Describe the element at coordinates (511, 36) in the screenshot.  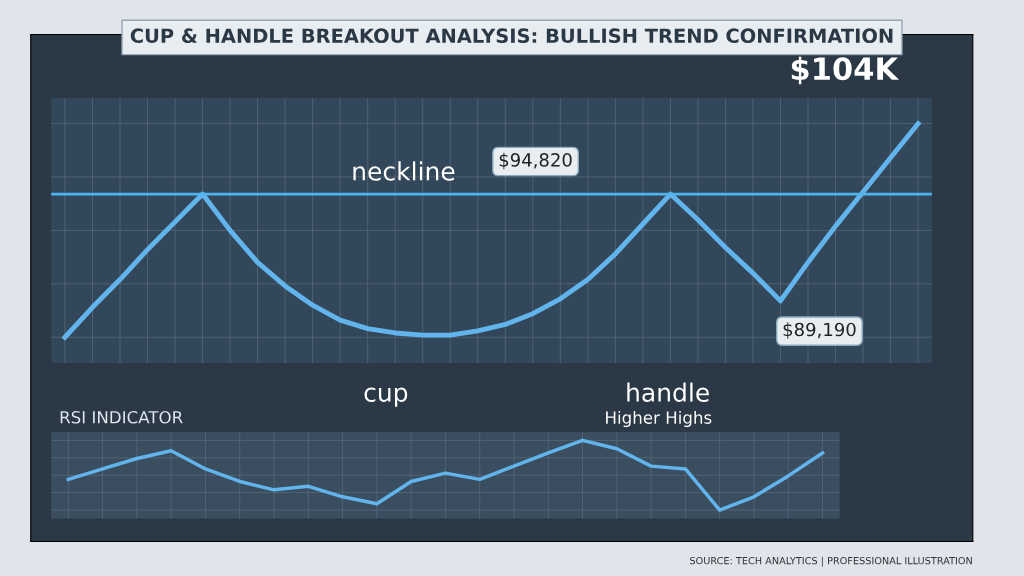
I see `chart-title: CUP & HANDLE BREAKOUT ANALYSIS: BULLISH TREND CONFIRMATION` at that location.